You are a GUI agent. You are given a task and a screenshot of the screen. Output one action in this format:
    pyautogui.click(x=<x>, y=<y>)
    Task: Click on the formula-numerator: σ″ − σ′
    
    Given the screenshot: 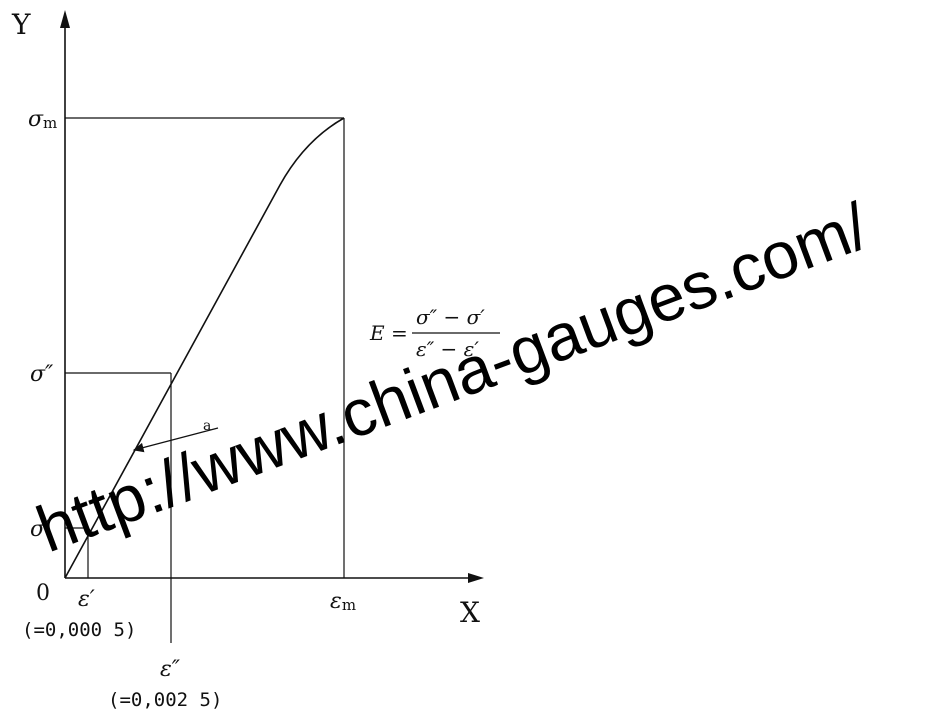 What is the action you would take?
    pyautogui.click(x=450, y=317)
    